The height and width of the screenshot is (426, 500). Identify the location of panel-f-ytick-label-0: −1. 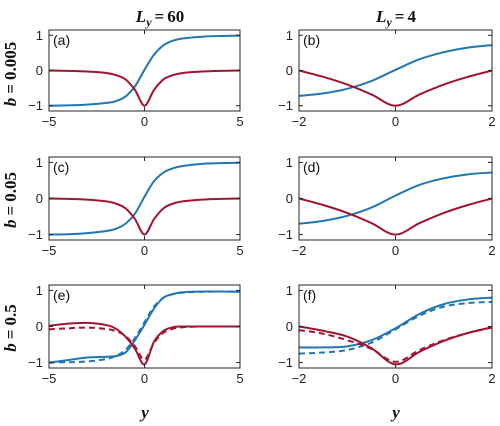
(285, 362).